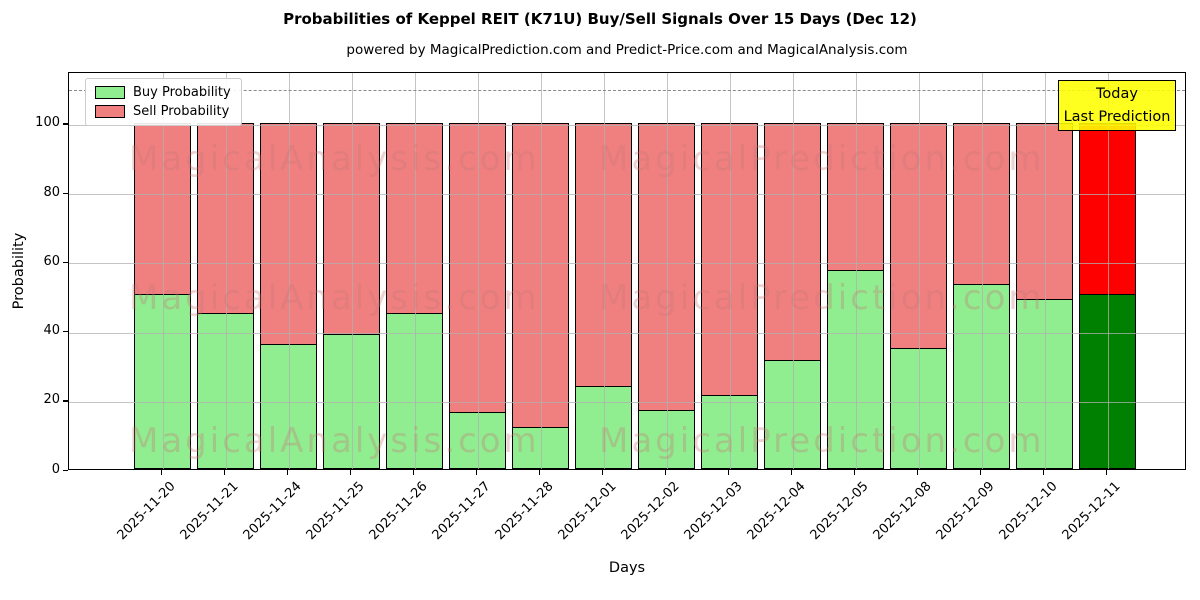 This screenshot has width=1200, height=600. I want to click on x-tick-label: 2025-11-21, so click(209, 511).